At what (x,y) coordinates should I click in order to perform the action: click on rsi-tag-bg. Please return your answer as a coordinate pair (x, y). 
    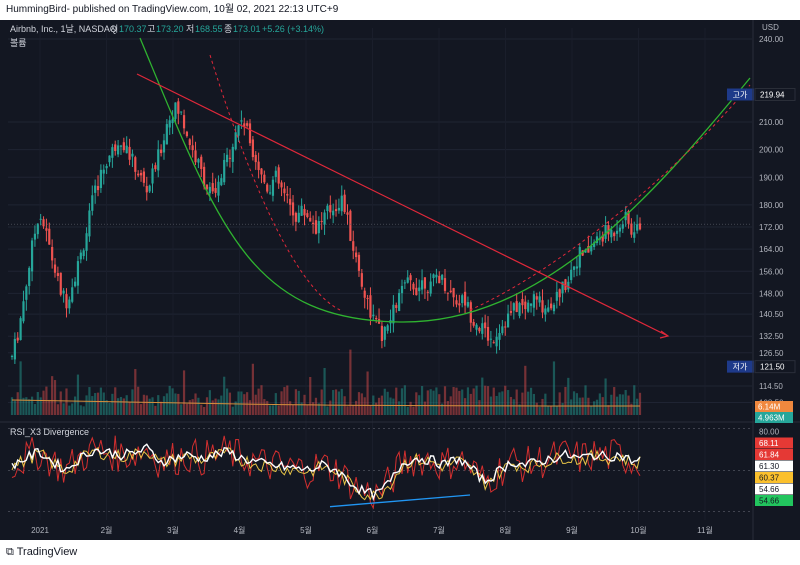
    Looking at the image, I should click on (774, 454).